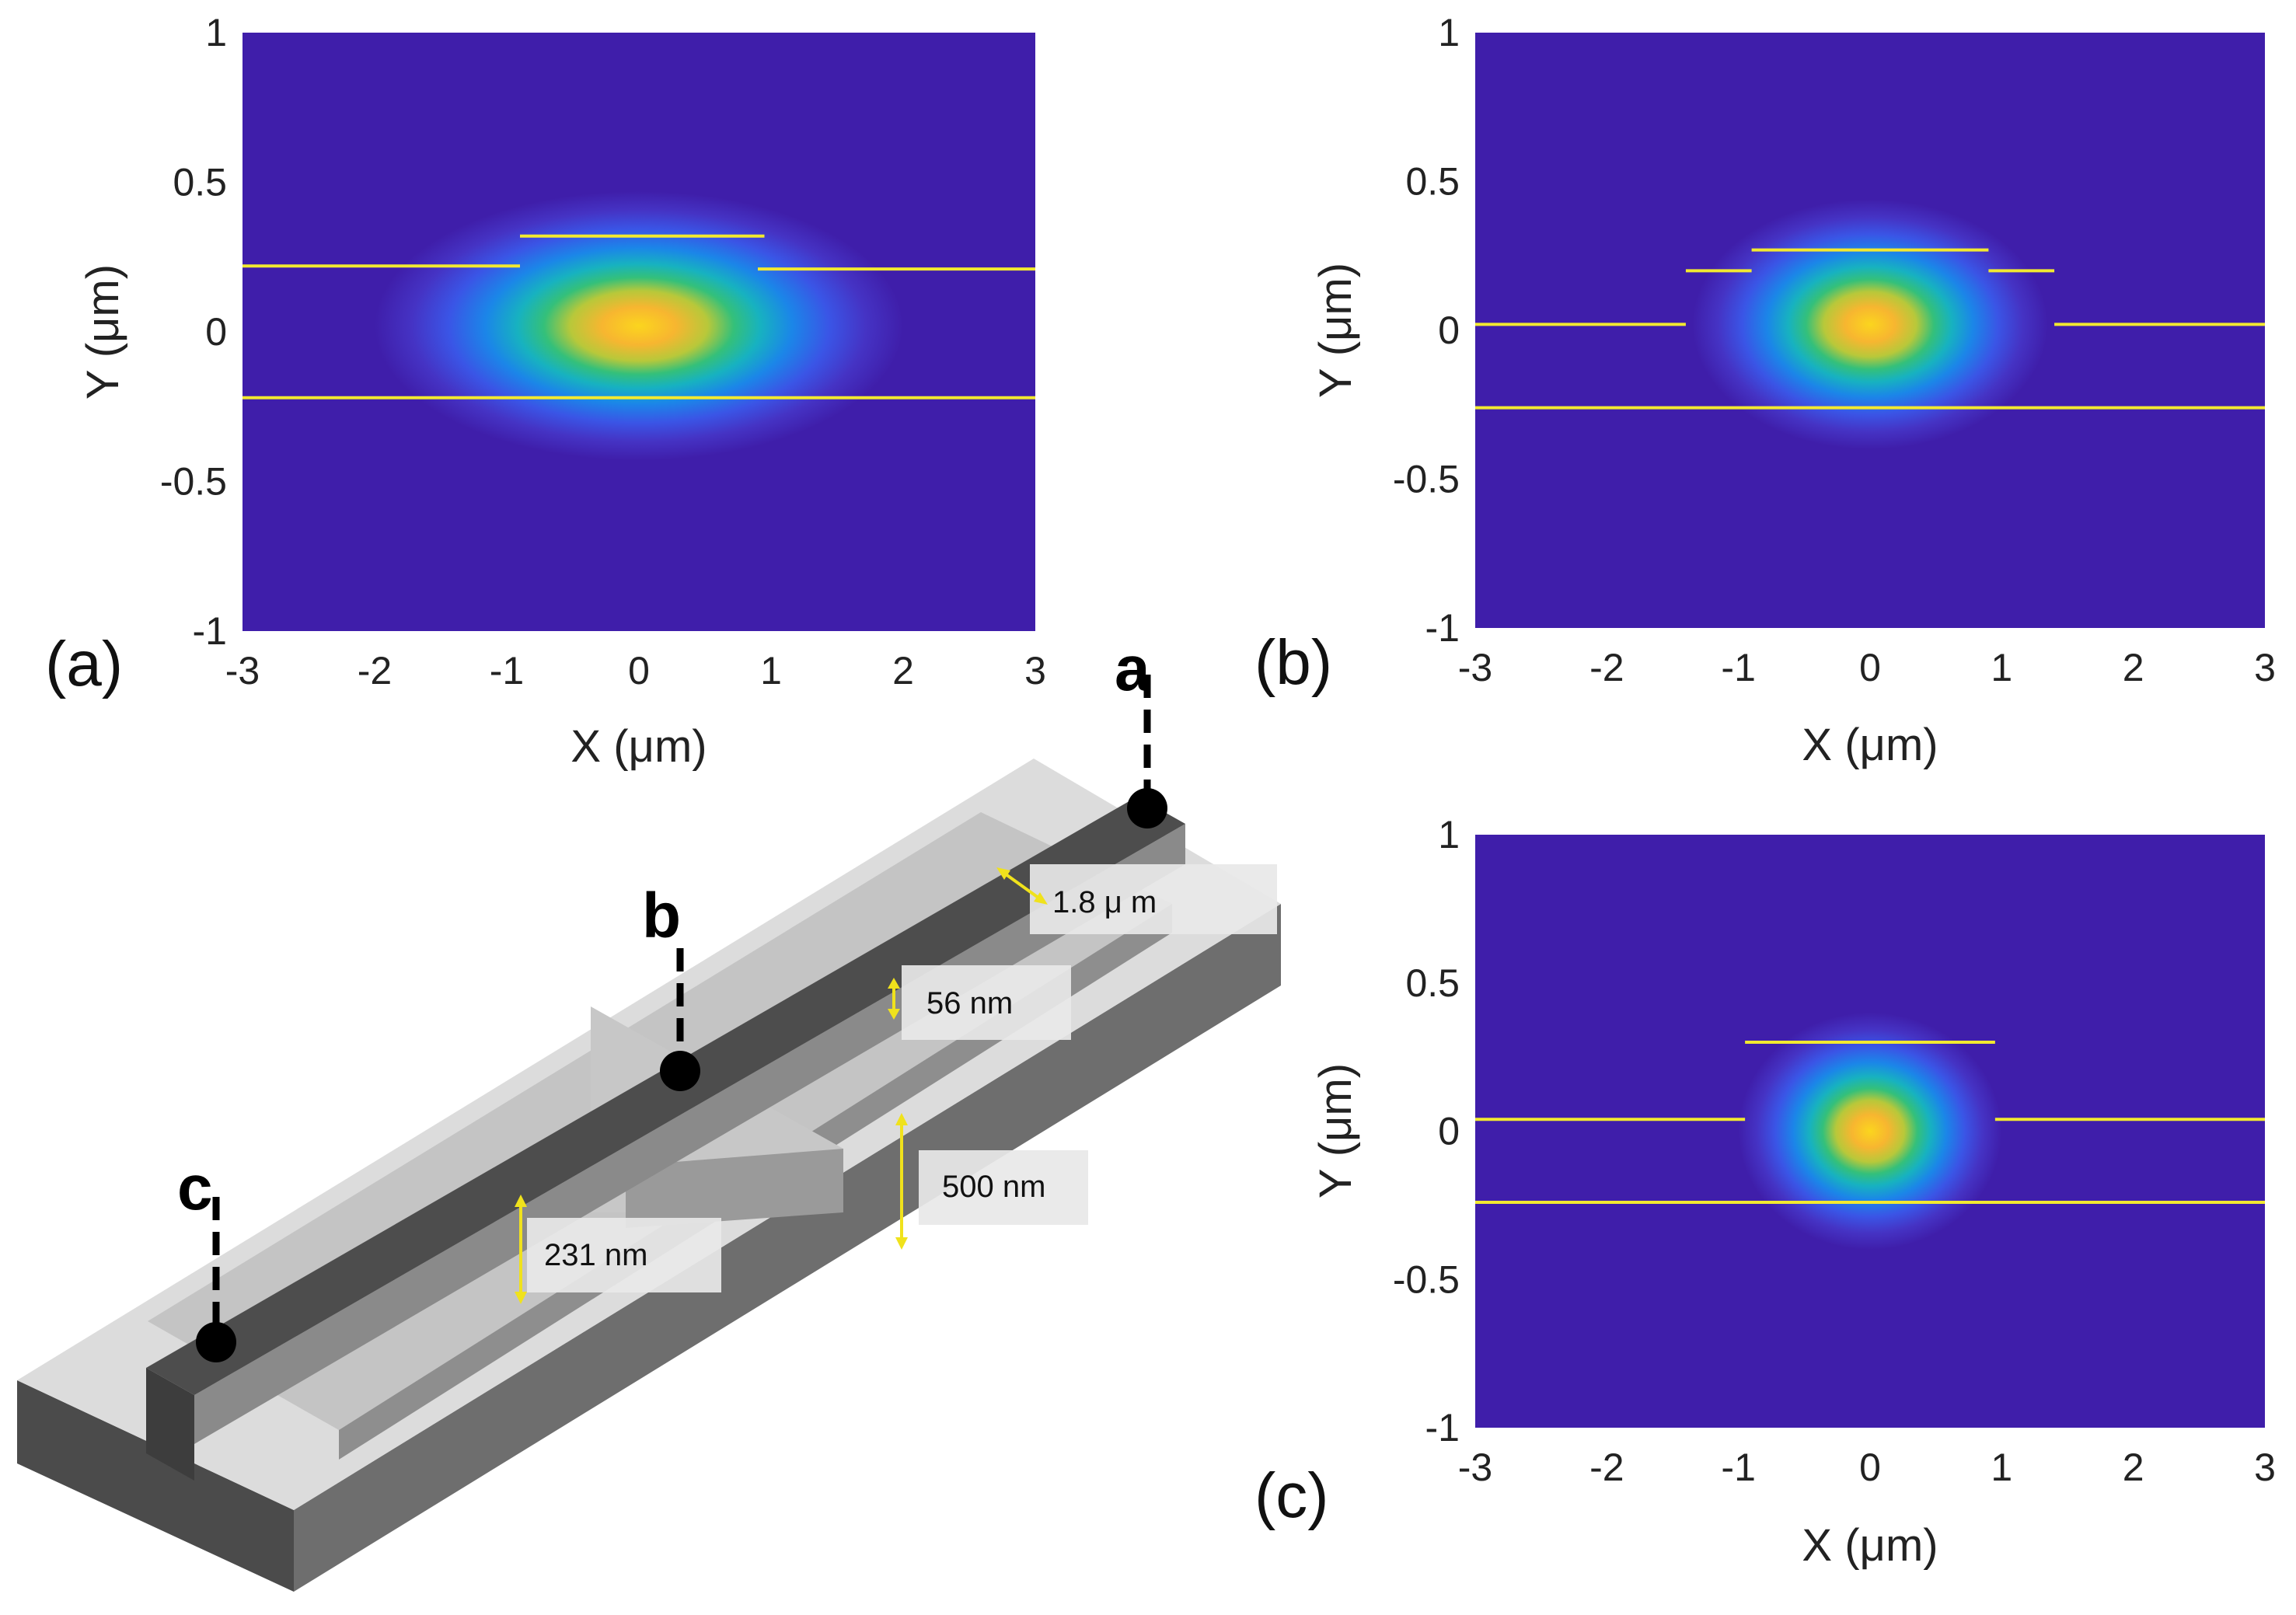  What do you see at coordinates (662, 916) in the screenshot?
I see `point-b-letter: b` at bounding box center [662, 916].